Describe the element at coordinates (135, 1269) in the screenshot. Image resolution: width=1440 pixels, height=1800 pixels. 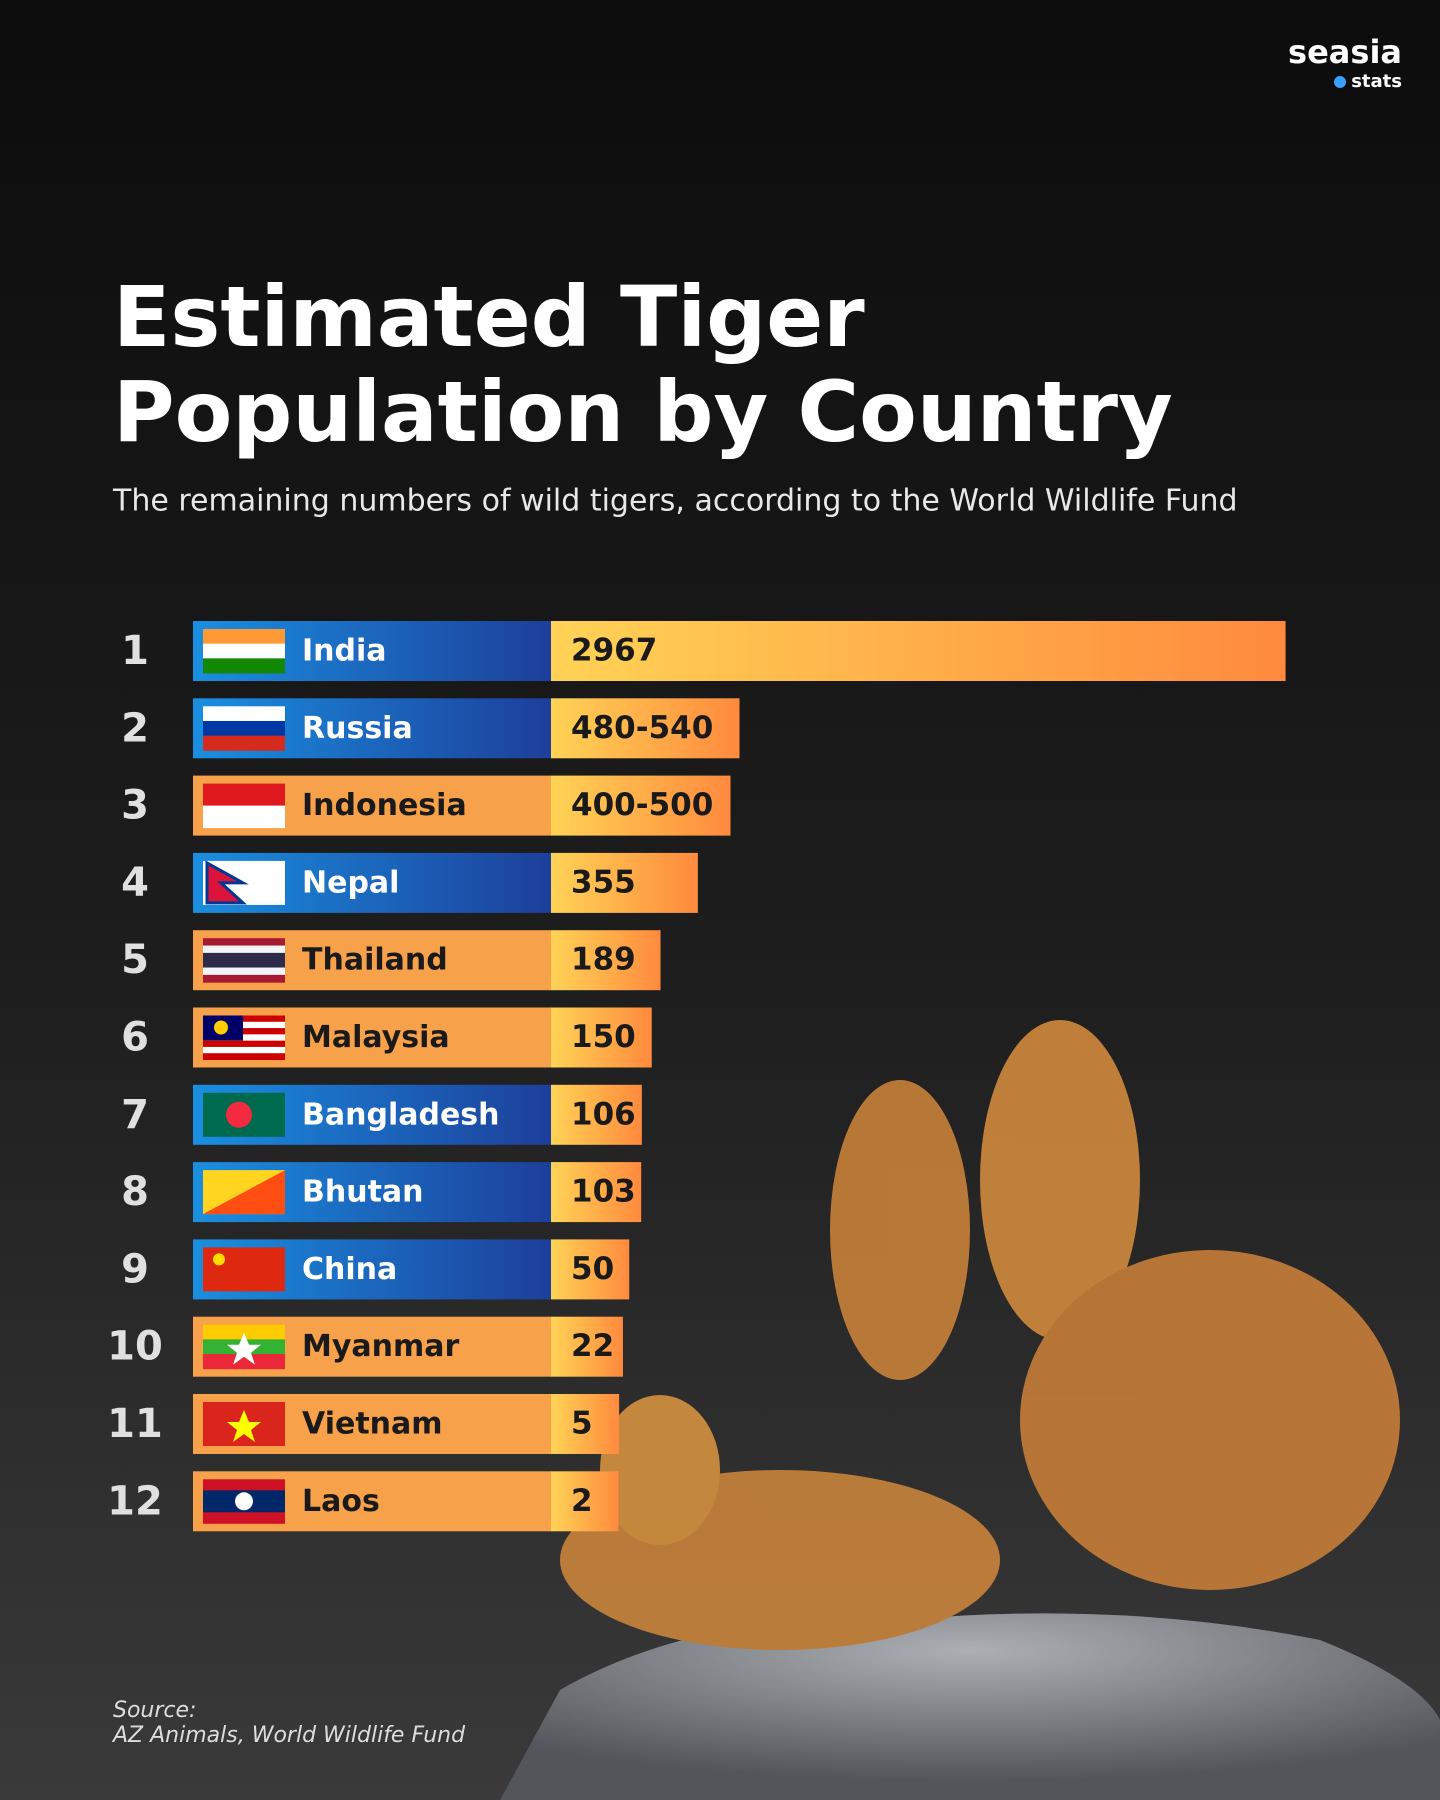
I see `rank-label: 9` at that location.